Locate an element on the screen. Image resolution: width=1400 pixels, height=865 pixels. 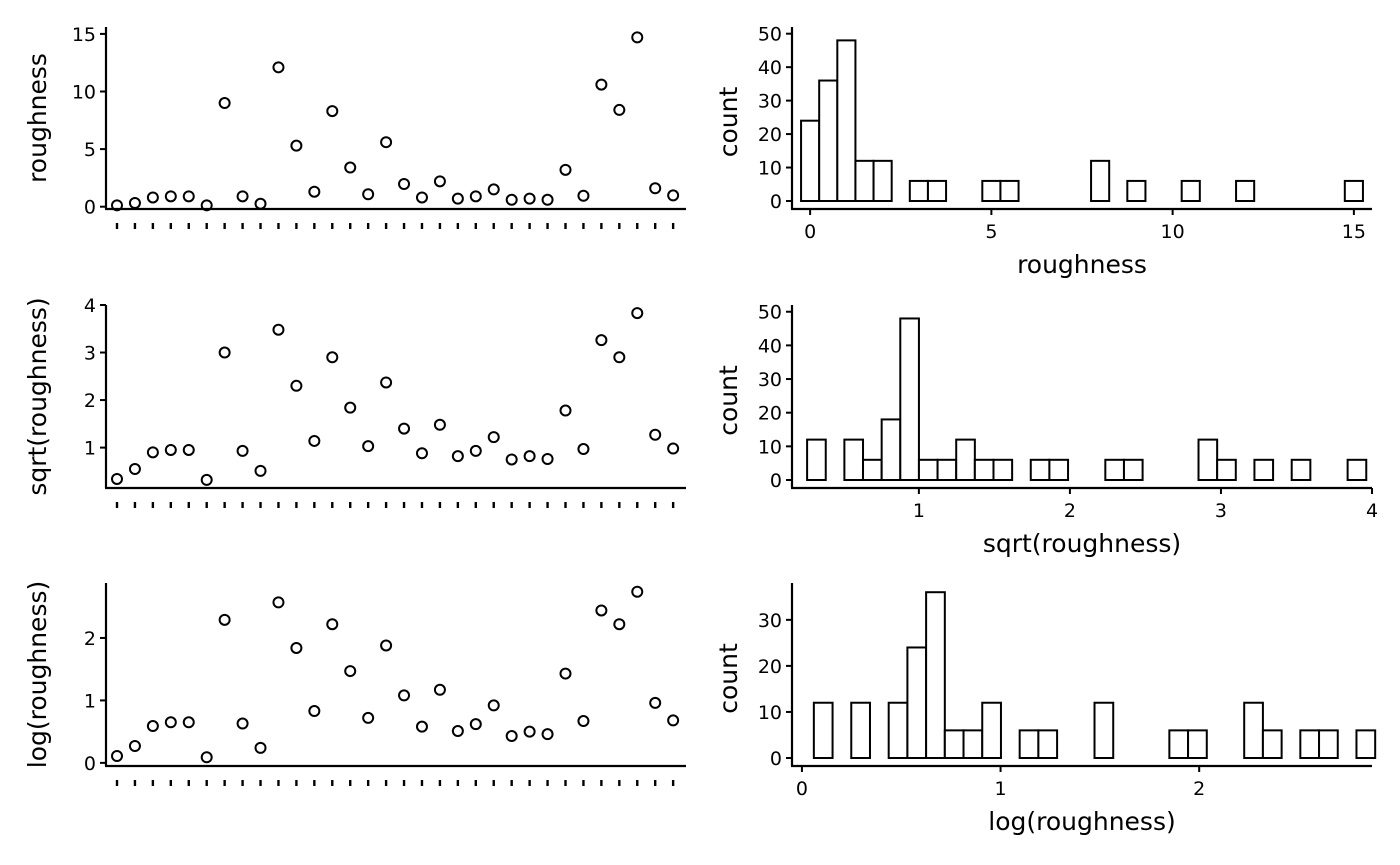
y-tick-label: 40 is located at coordinates (770, 346).